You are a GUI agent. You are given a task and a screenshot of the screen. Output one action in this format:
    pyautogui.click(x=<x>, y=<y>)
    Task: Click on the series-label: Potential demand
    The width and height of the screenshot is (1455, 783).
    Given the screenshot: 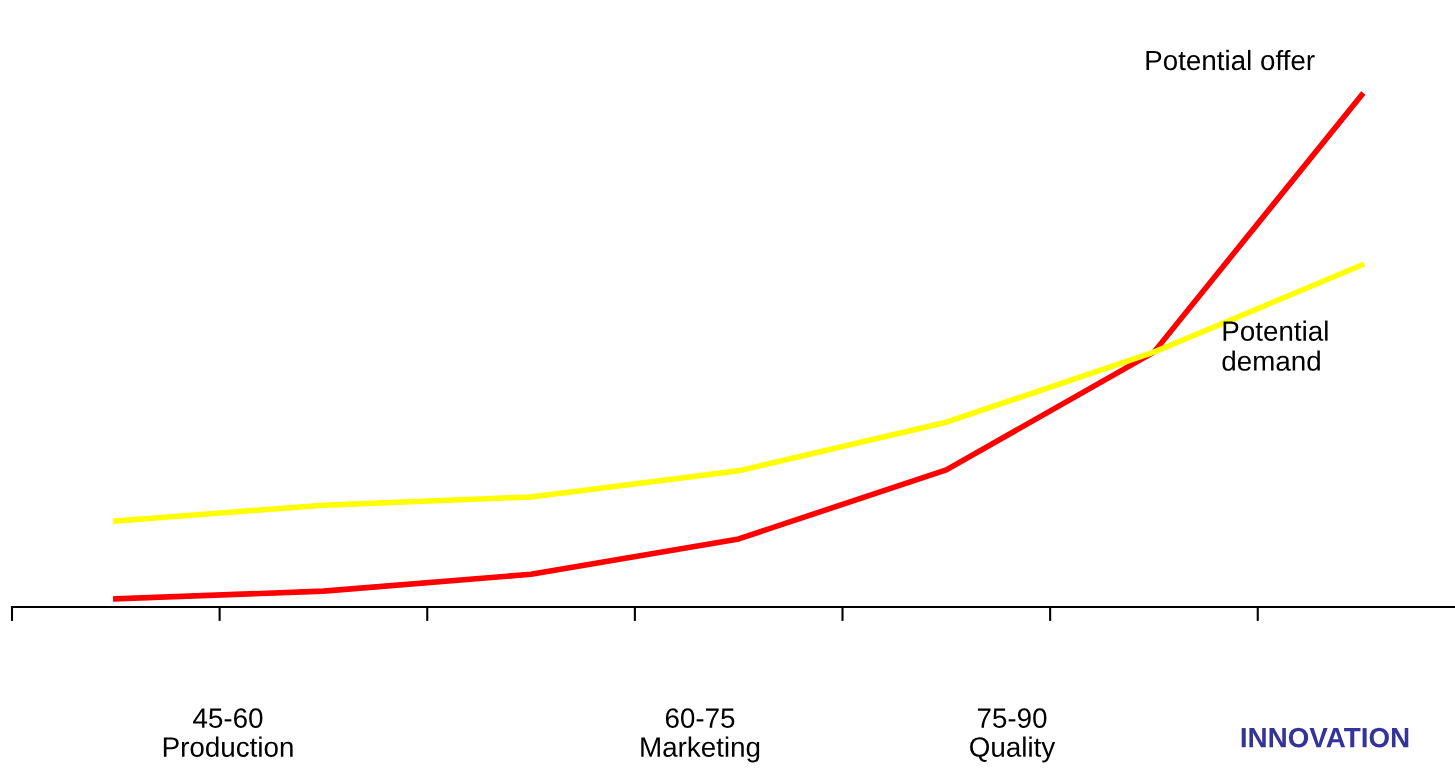 What is the action you would take?
    pyautogui.click(x=1275, y=345)
    